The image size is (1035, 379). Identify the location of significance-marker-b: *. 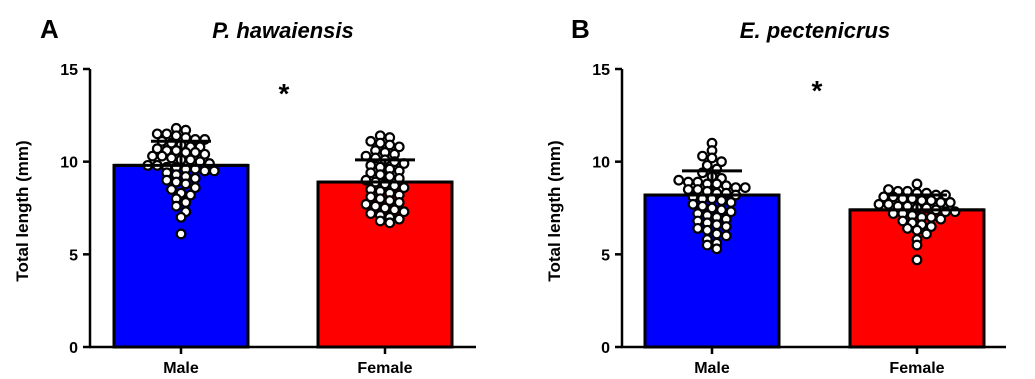
(817, 90).